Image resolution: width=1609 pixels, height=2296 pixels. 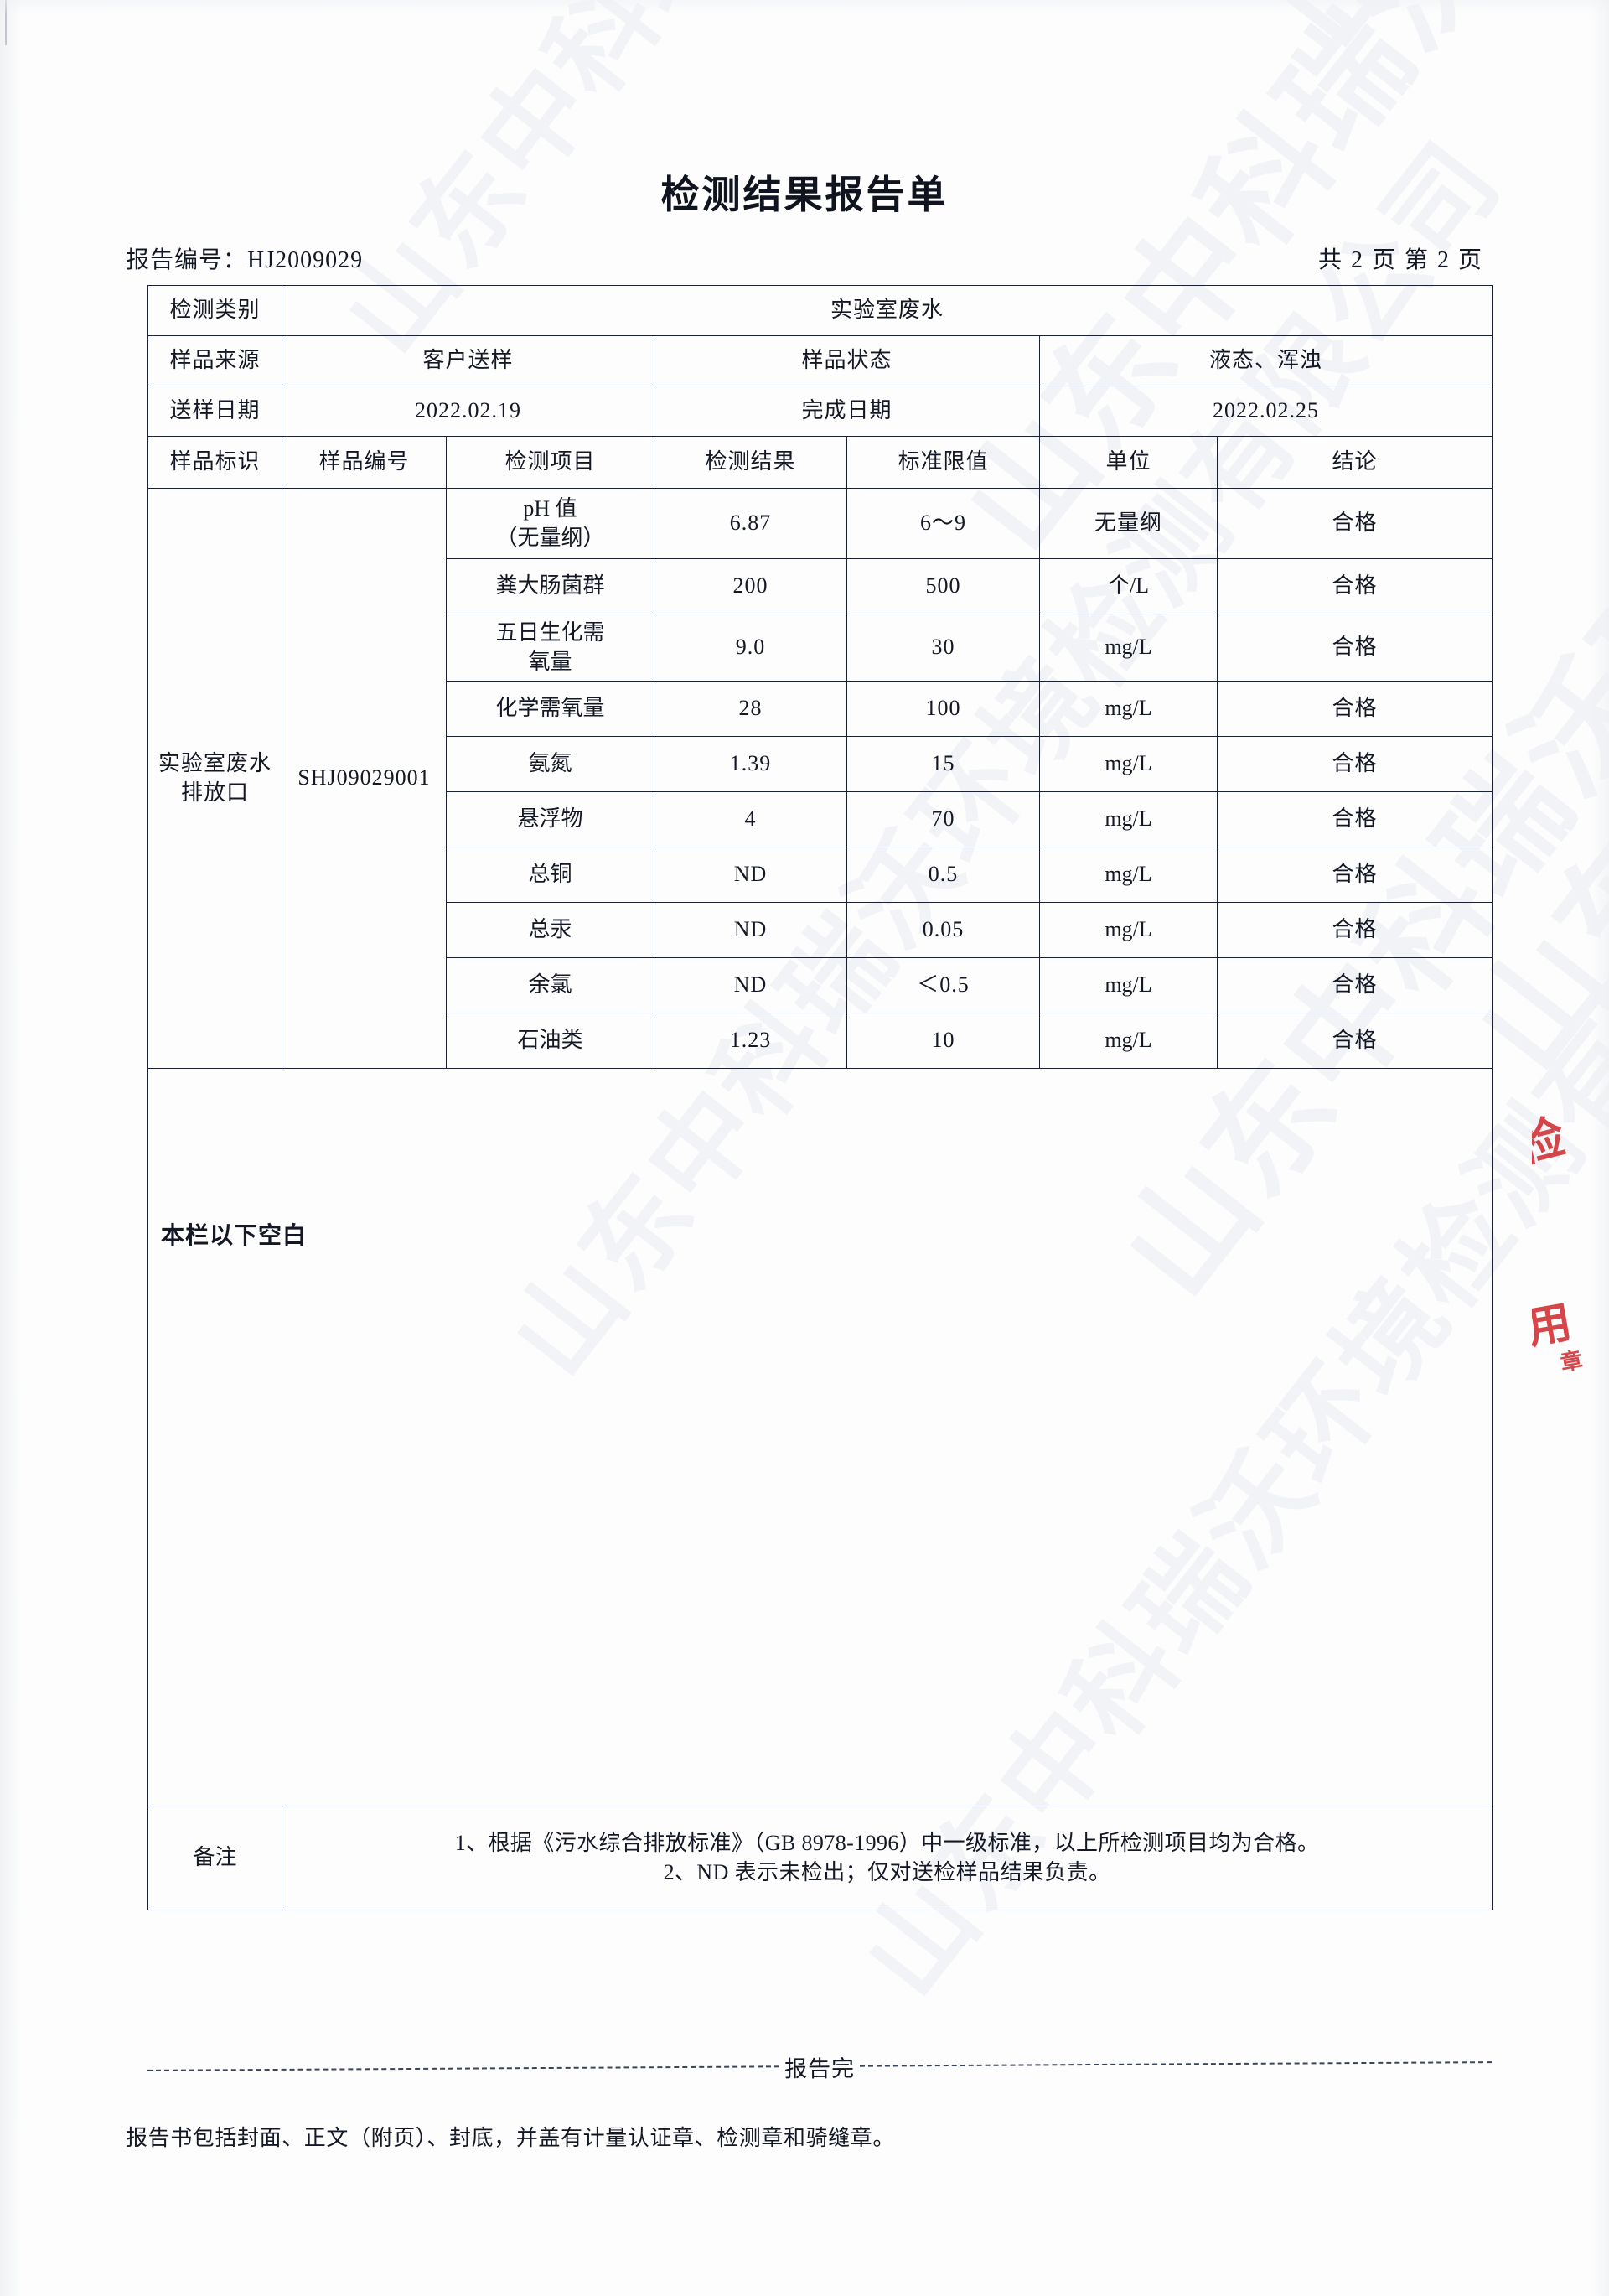 I want to click on cell-limit: 100, so click(x=943, y=709).